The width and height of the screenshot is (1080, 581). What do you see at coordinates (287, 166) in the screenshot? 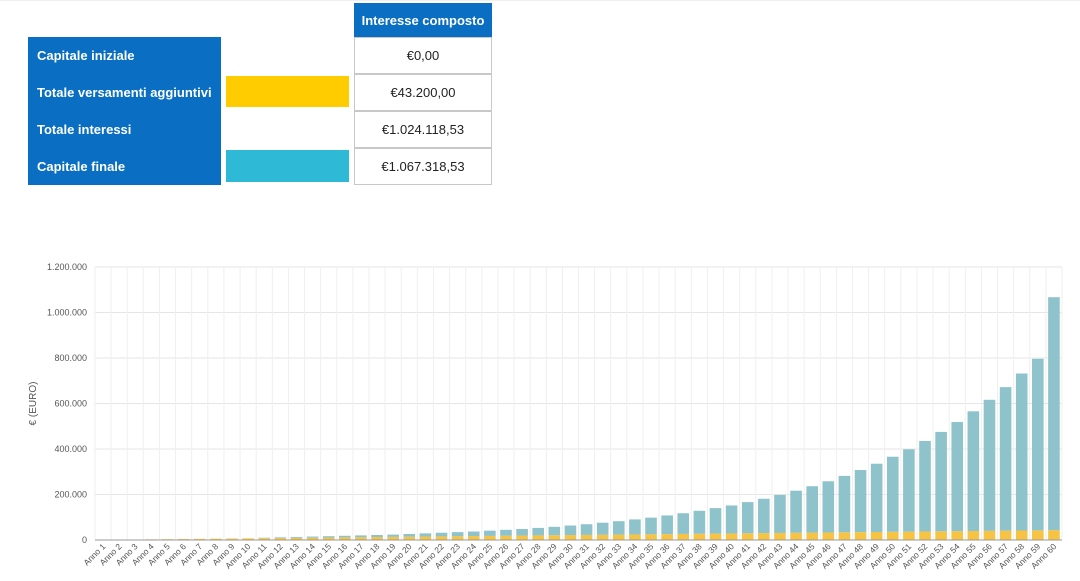
I see `final-capital-color-swatch` at bounding box center [287, 166].